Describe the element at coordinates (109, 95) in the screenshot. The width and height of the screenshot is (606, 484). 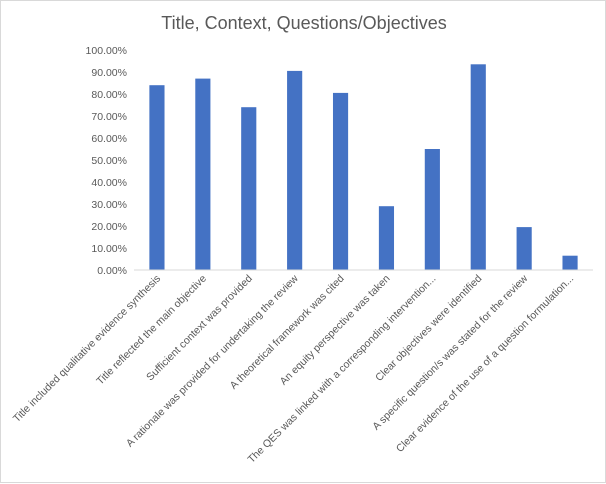
I see `y-tick-label: 80.00%` at that location.